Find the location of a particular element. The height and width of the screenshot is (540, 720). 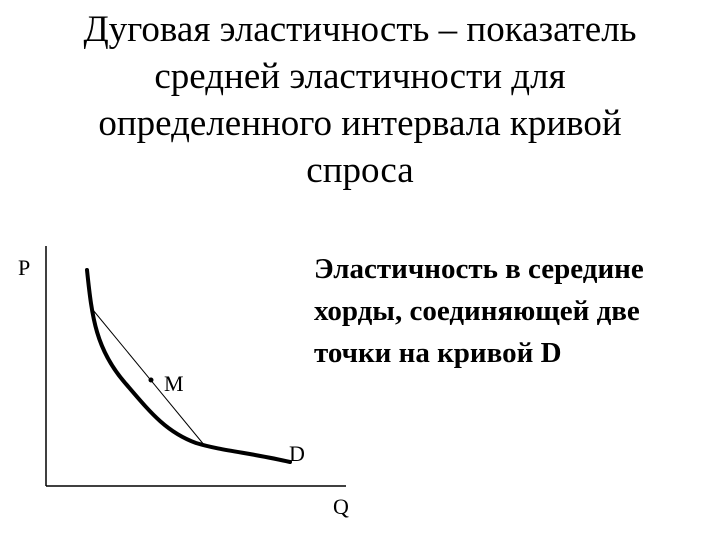

axis-label-q: Q is located at coordinates (341, 506).